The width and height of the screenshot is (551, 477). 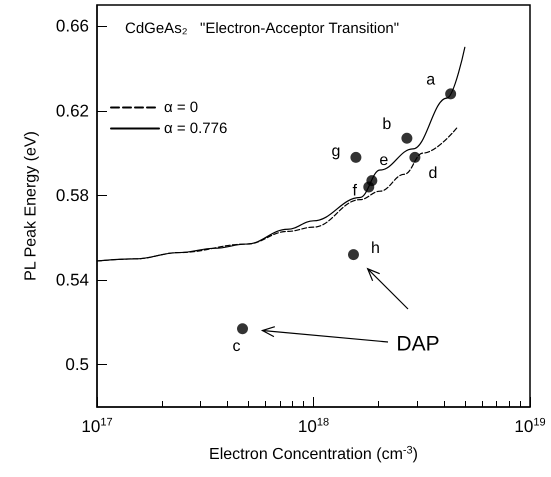 I want to click on annotation: h, so click(x=375, y=249).